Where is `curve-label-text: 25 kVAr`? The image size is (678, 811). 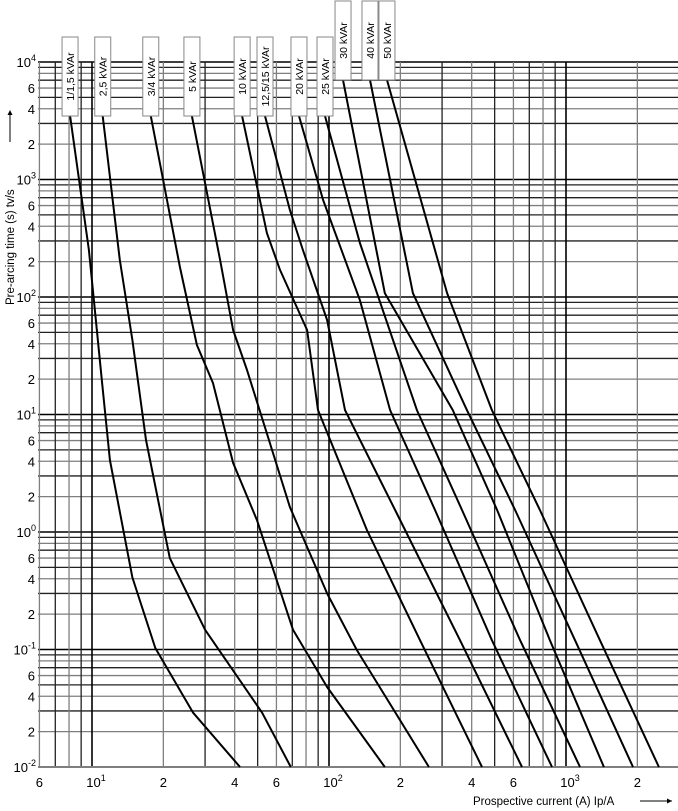
curve-label-text: 25 kVAr is located at coordinates (326, 76).